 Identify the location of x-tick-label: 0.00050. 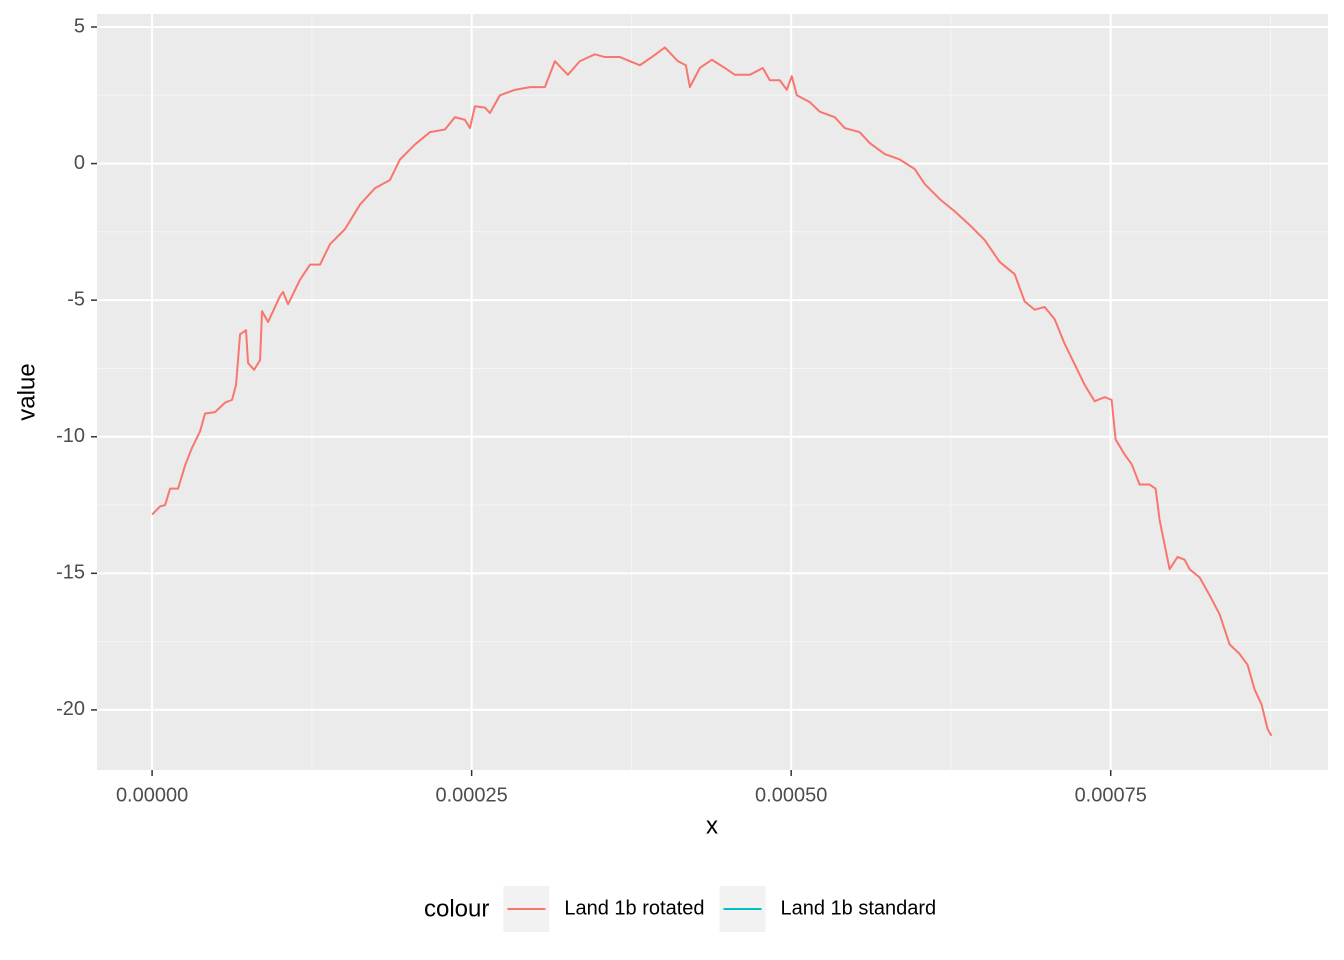
(791, 795).